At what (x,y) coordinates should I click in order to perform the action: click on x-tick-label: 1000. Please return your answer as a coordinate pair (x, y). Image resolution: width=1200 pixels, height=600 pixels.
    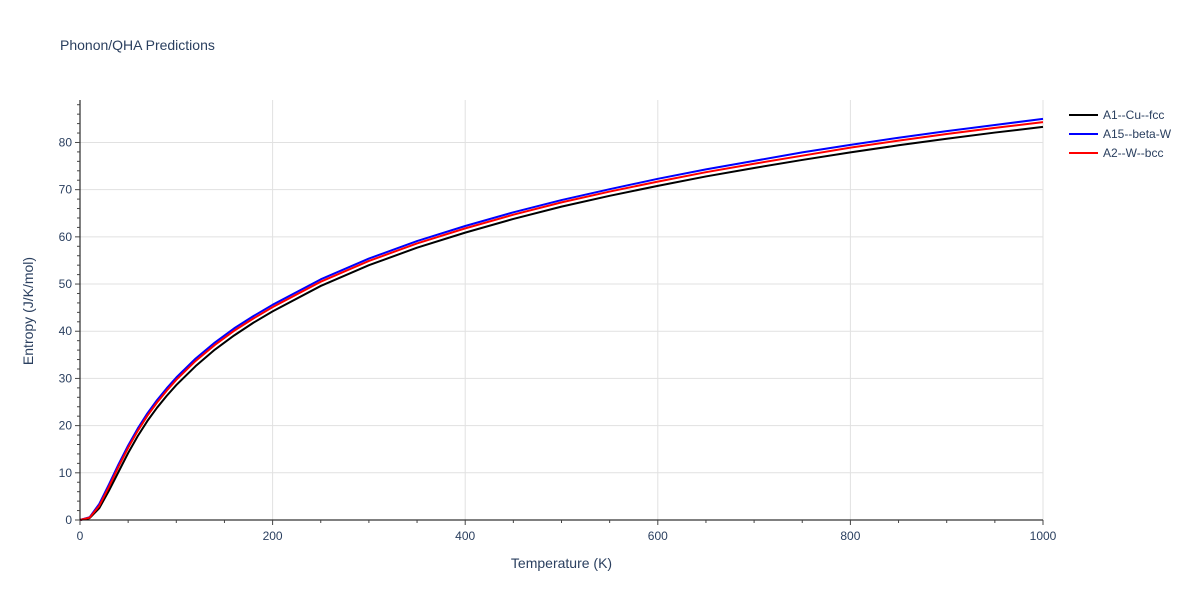
    Looking at the image, I should click on (1043, 536).